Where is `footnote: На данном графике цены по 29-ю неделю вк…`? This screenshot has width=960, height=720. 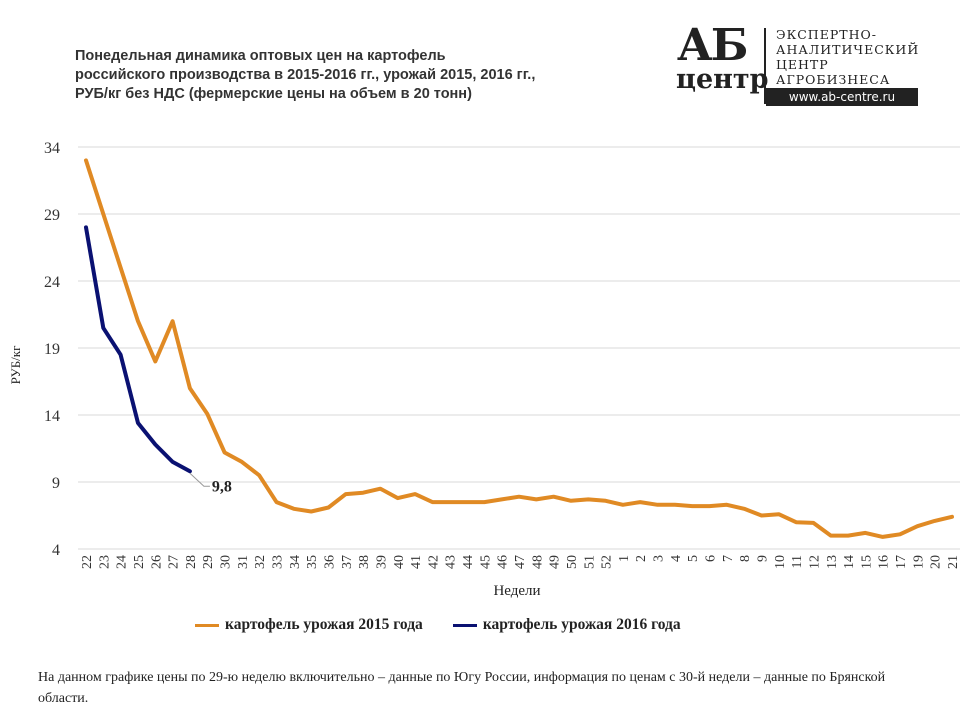 footnote: На данном графике цены по 29-ю неделю вк… is located at coordinates (462, 688).